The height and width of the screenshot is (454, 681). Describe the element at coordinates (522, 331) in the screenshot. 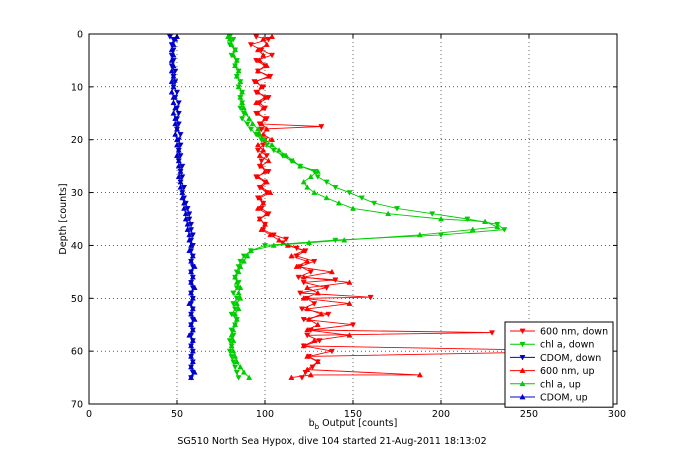

I see `legend-marker` at that location.